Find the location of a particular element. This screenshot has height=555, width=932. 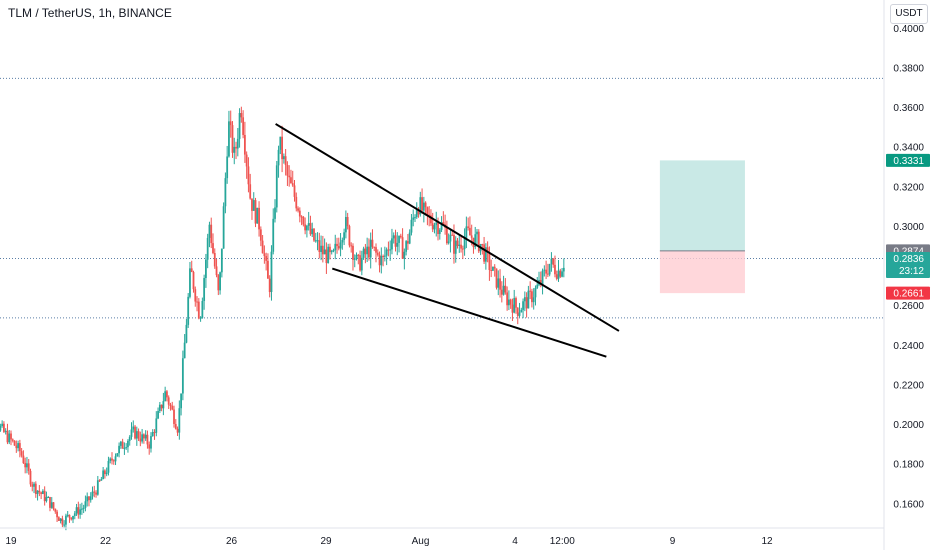

y-tick-label: 0.3000 is located at coordinates (908, 227).